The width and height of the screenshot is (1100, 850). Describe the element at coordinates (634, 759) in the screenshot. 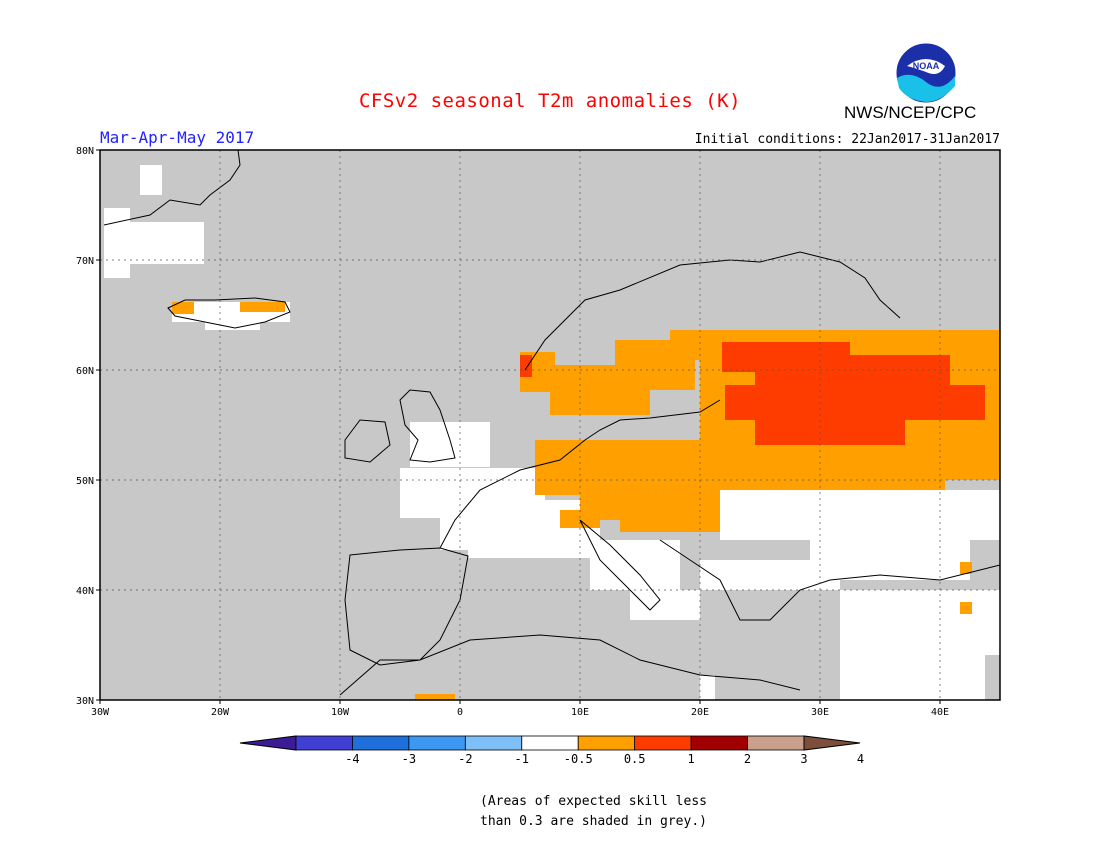

I see `colorbar-label: 0.5` at that location.